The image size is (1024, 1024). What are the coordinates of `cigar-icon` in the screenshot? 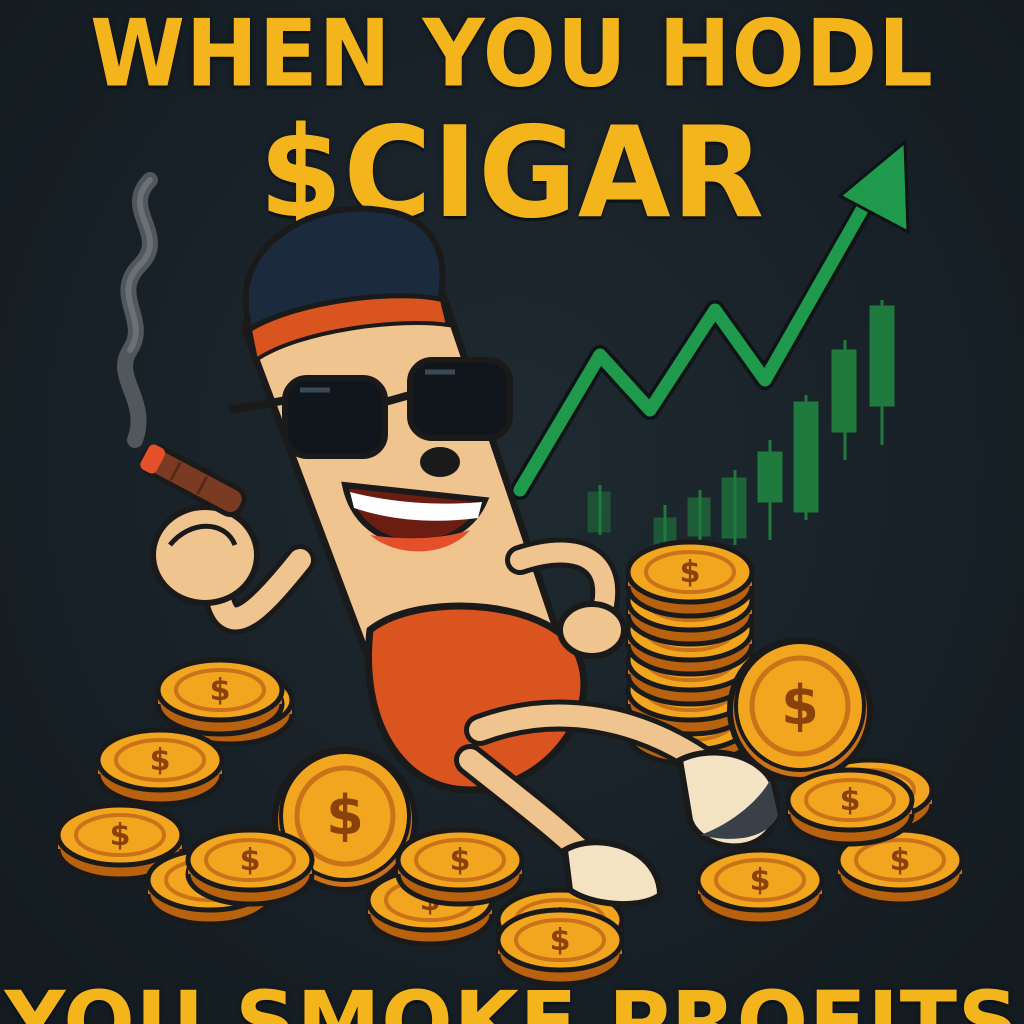 It's located at (193, 481).